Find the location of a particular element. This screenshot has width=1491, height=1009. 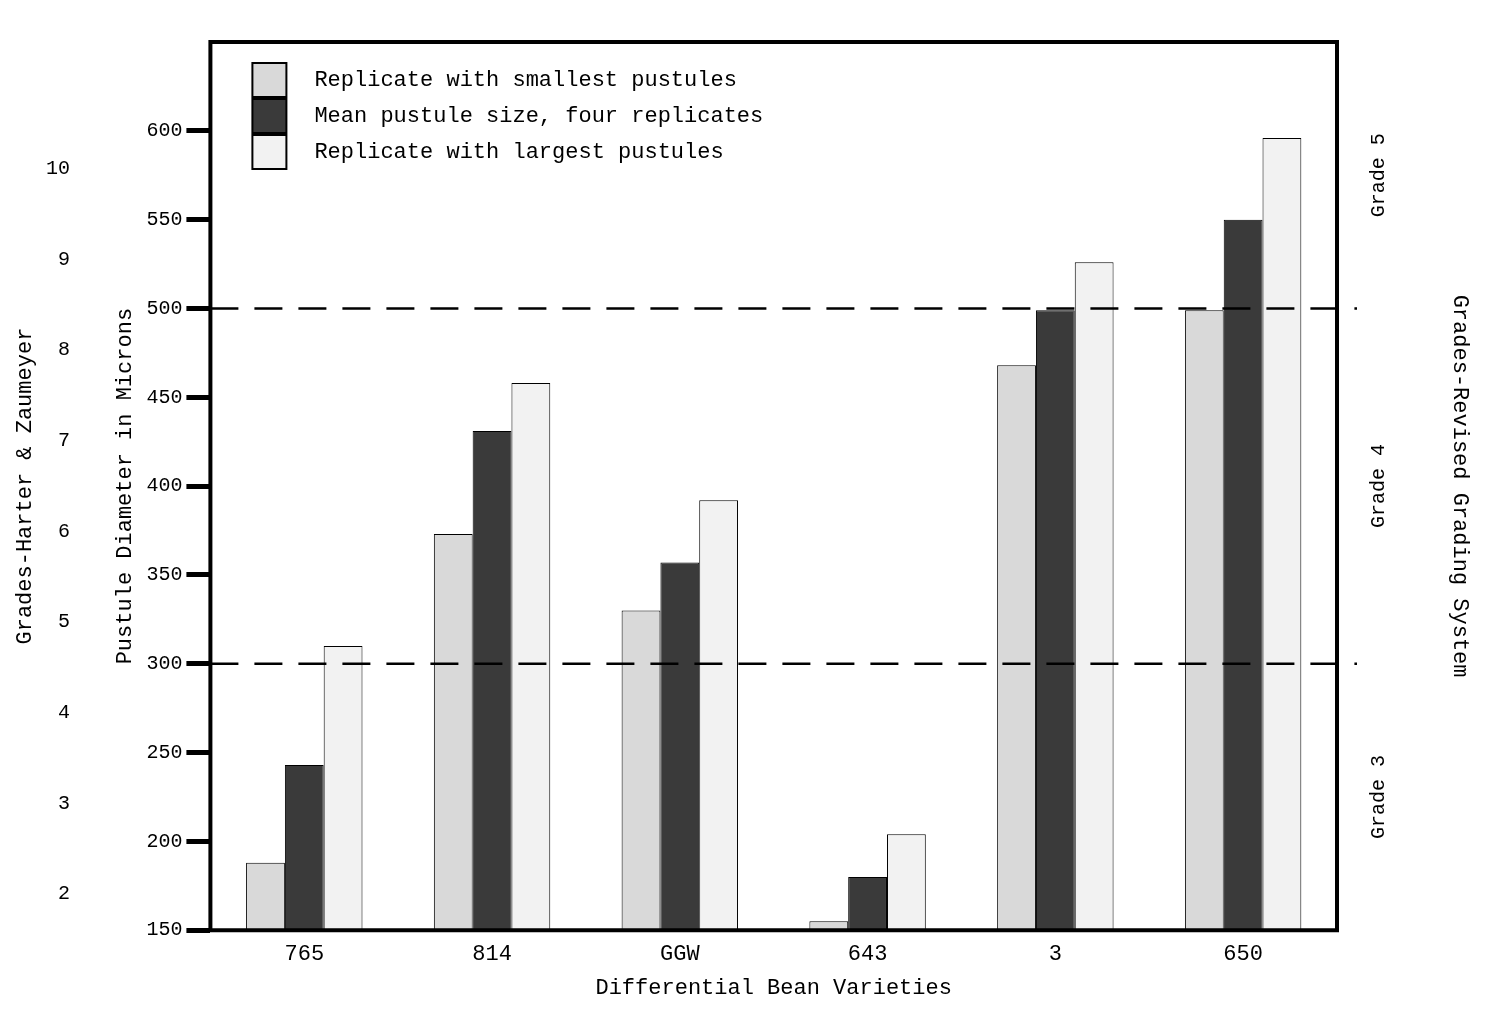

x-axis-title: Differential Bean Varieties is located at coordinates (773, 988).